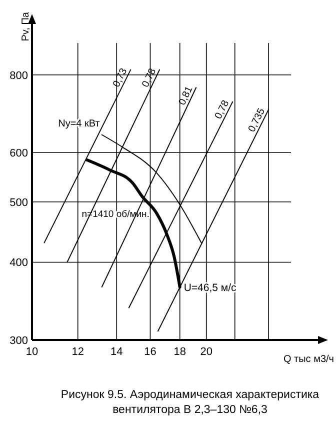 This screenshot has height=437, width=336. Describe the element at coordinates (222, 109) in the screenshot. I see `text: 0,78` at that location.